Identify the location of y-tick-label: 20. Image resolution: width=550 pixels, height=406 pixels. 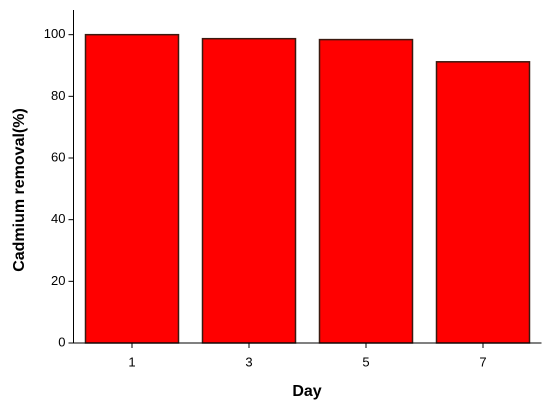
(58, 280).